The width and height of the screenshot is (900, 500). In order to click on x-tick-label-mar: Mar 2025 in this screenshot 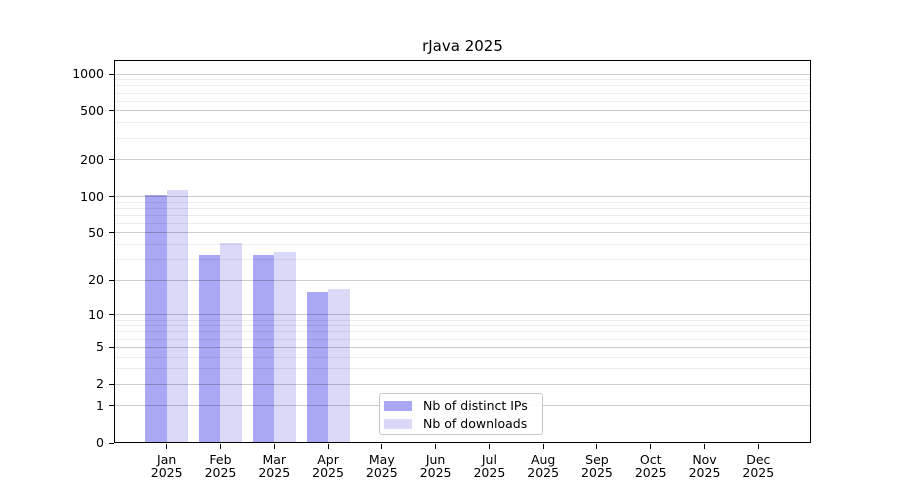, I will do `click(274, 466)`.